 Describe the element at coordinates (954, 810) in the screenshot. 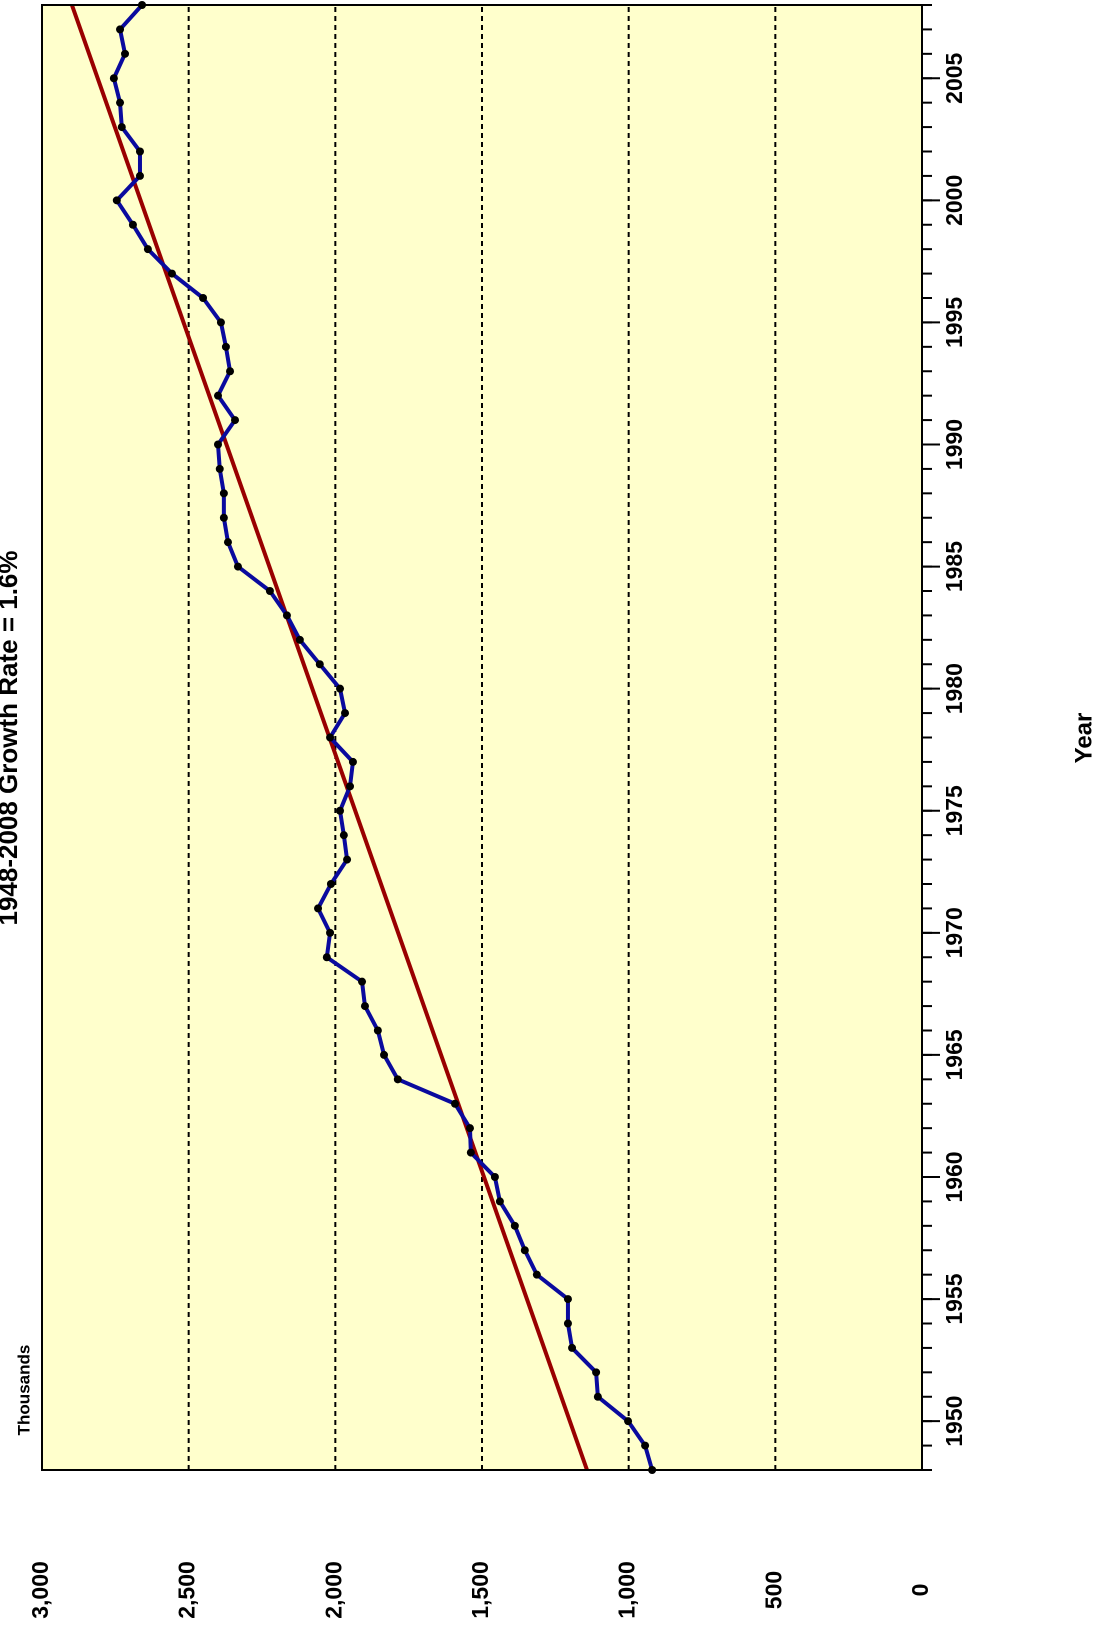

I see `x-tick-label: 1975` at that location.